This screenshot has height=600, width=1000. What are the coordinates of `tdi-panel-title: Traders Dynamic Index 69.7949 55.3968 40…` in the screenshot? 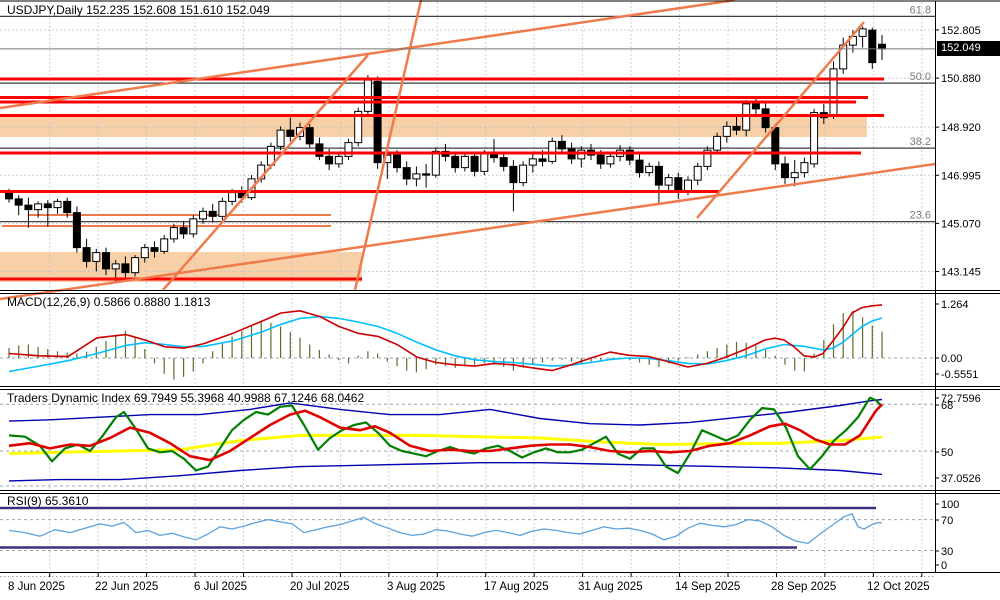 It's located at (186, 398).